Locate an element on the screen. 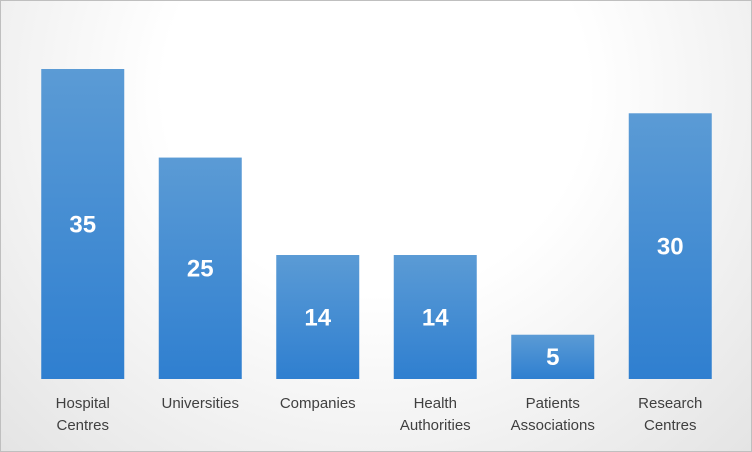  value-label: 5 is located at coordinates (552, 357).